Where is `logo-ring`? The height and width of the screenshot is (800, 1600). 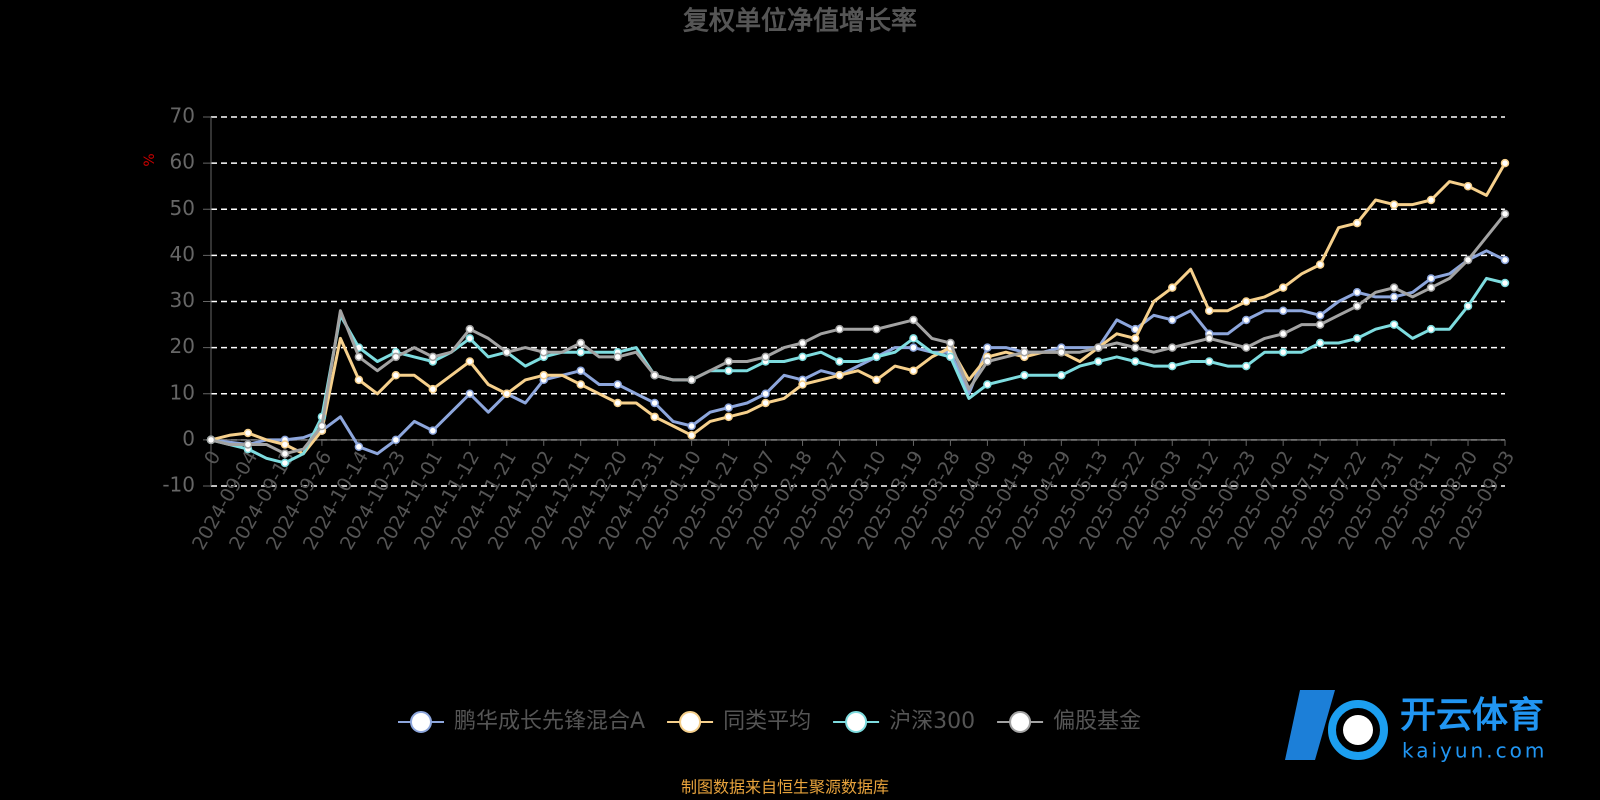 logo-ring is located at coordinates (1358, 730).